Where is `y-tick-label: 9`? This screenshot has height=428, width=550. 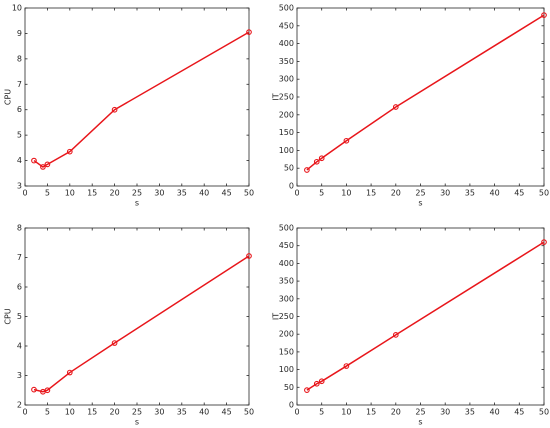 y-tick-label: 9 is located at coordinates (19, 33).